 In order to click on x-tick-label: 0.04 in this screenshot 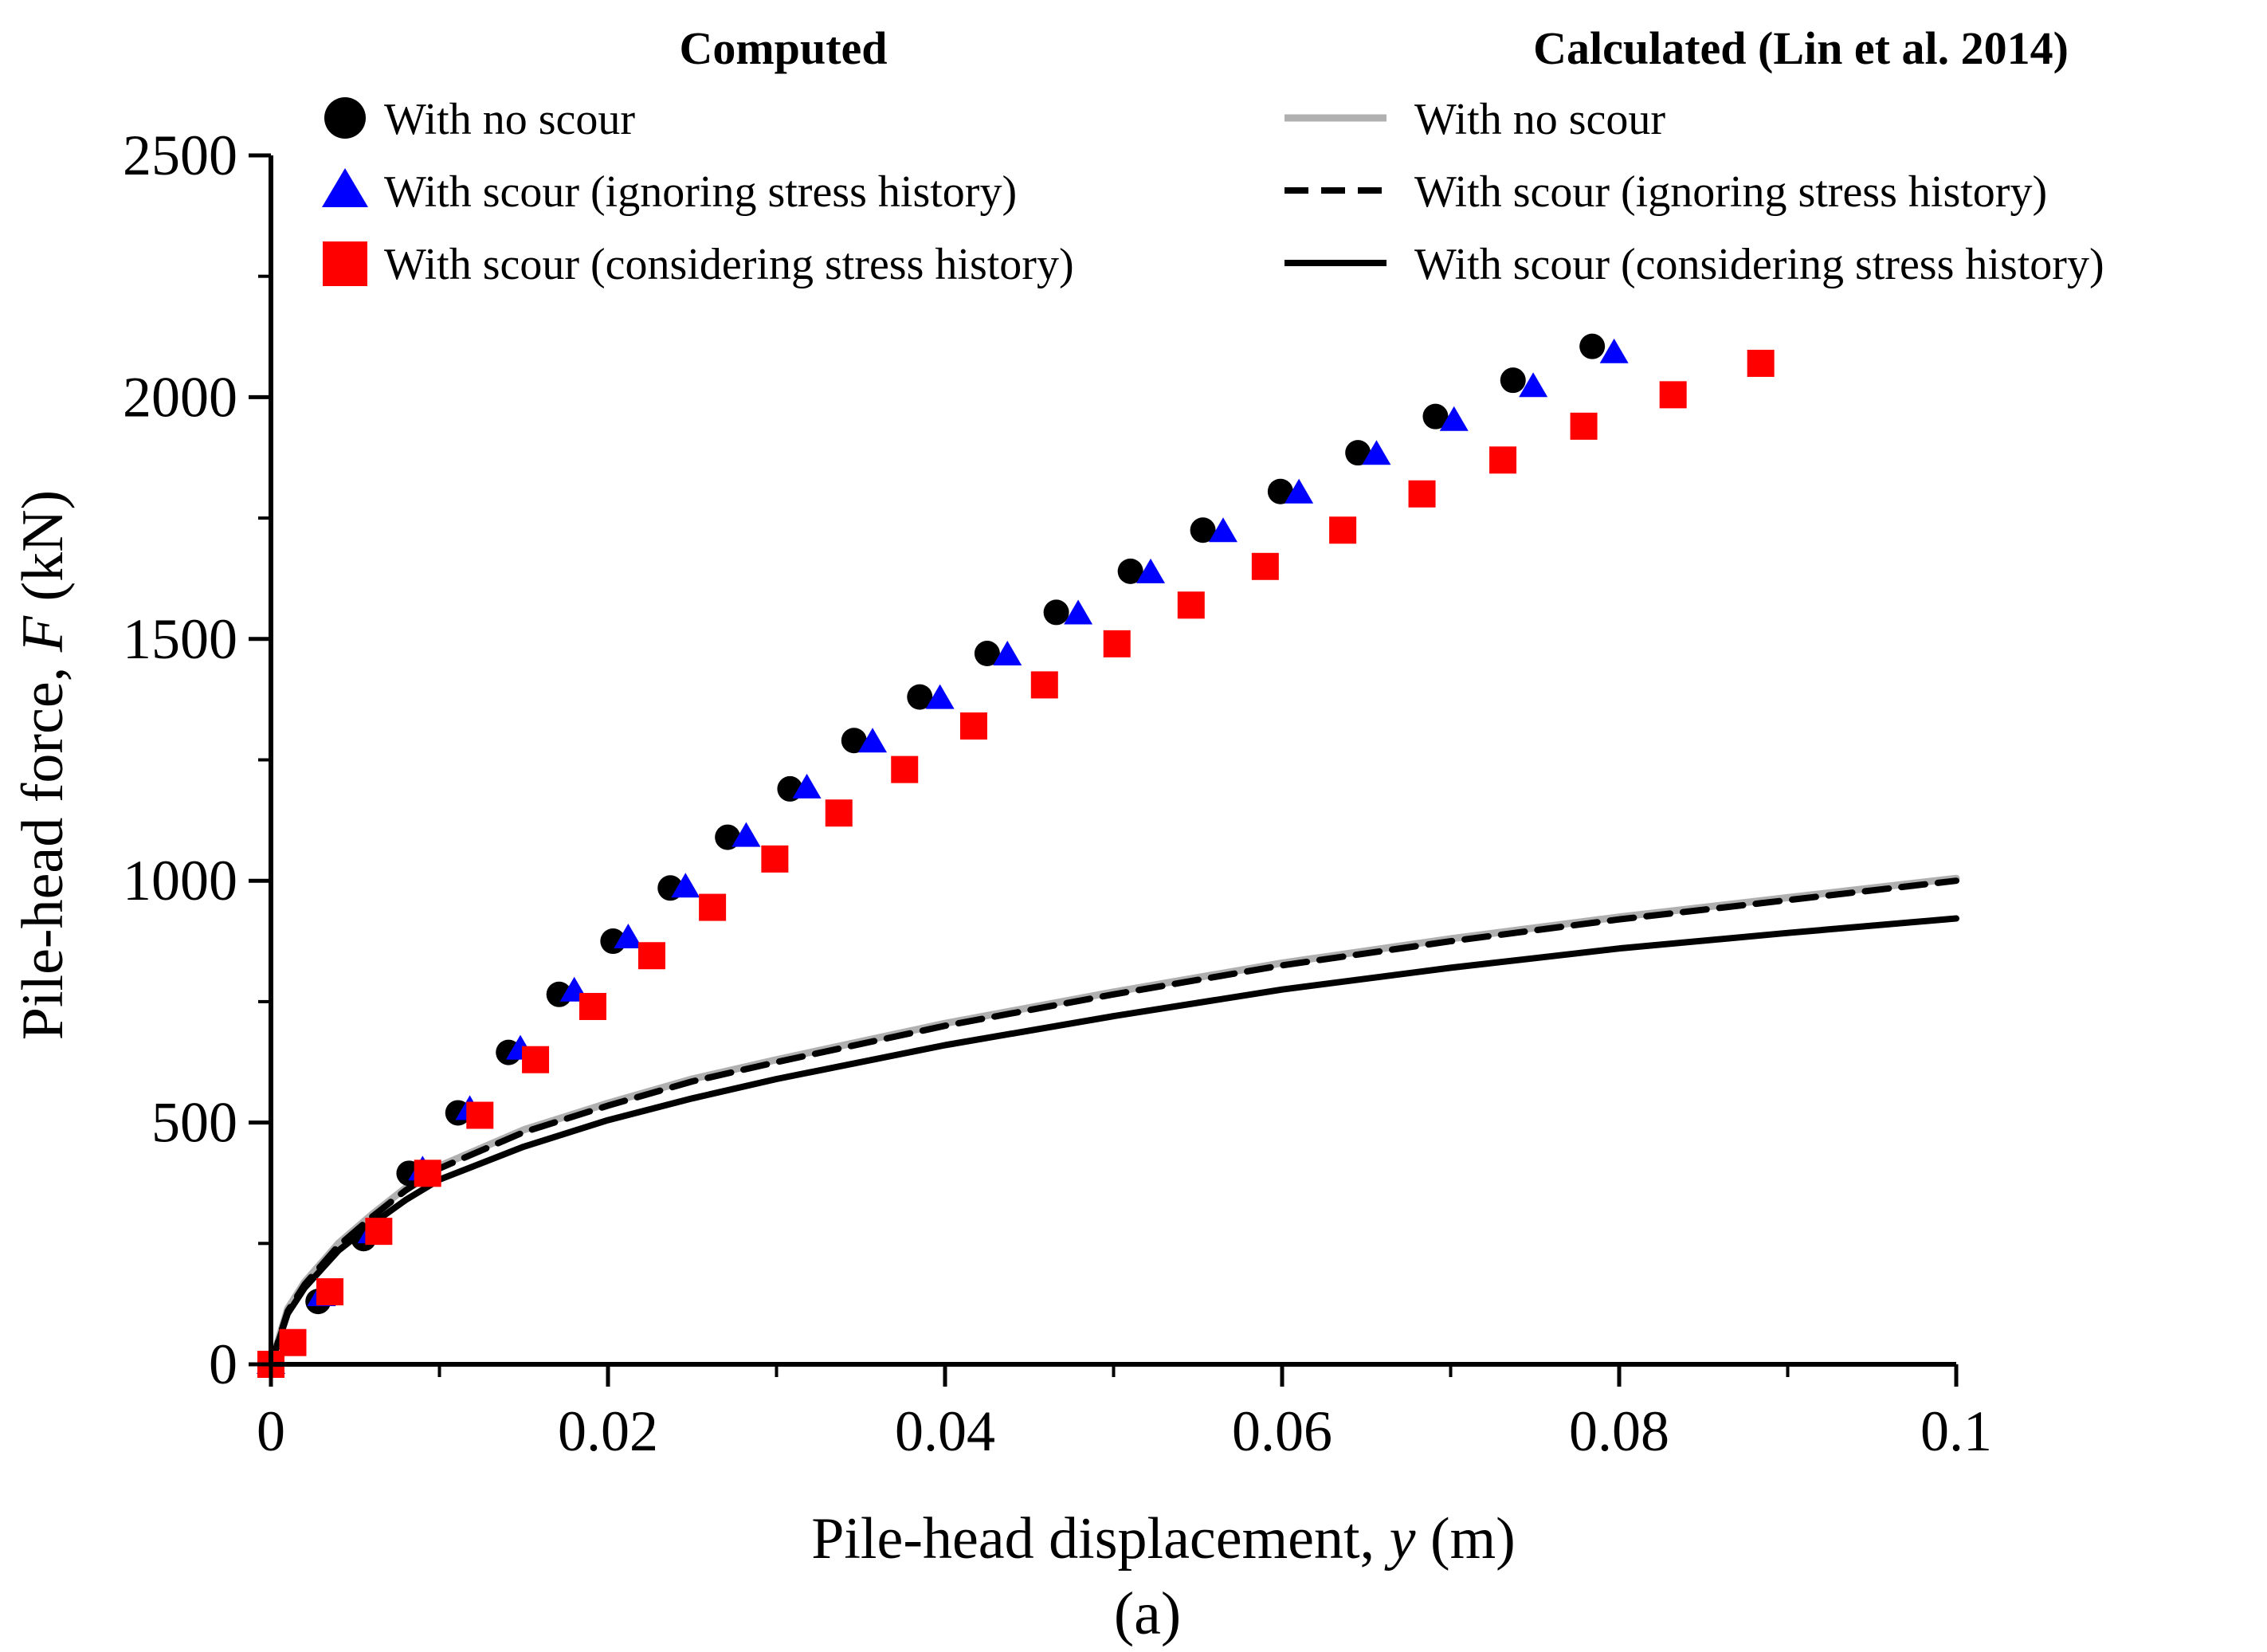, I will do `click(945, 1431)`.